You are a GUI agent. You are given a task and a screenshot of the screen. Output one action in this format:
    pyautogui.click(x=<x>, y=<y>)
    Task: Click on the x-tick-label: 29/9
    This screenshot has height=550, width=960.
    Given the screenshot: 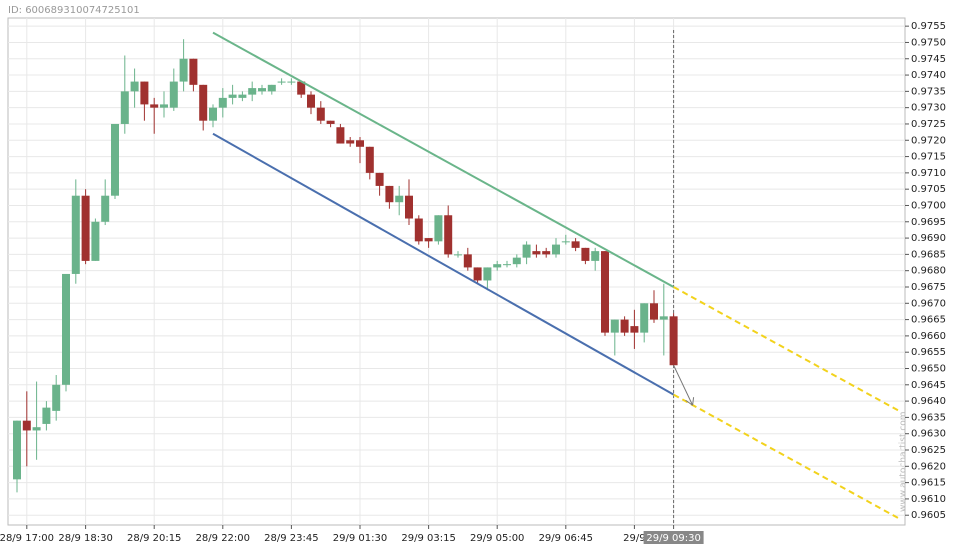 What is the action you would take?
    pyautogui.click(x=634, y=538)
    